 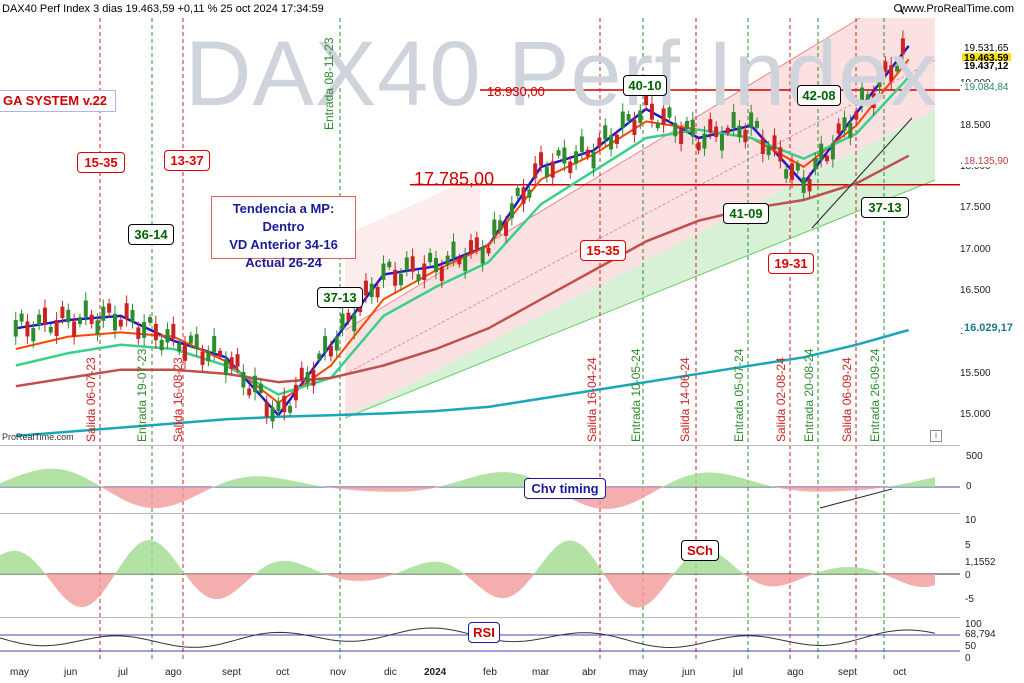 What do you see at coordinates (689, 672) in the screenshot?
I see `x-tick-label: jun` at bounding box center [689, 672].